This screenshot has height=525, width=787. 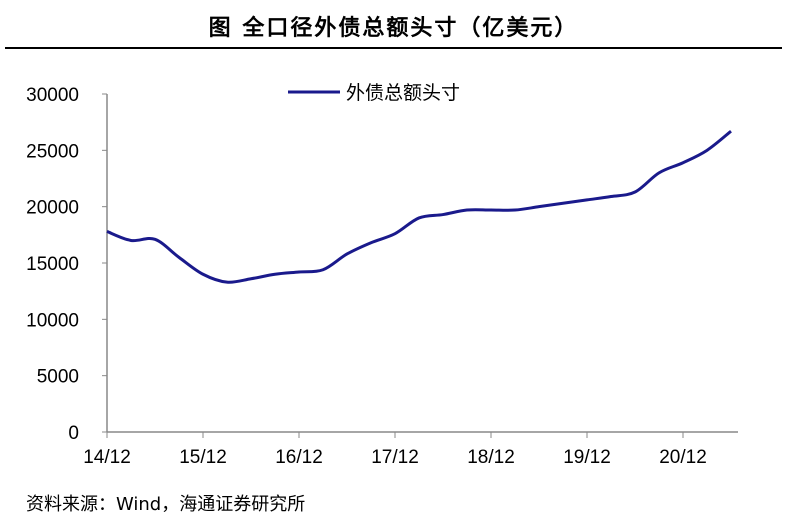 I want to click on y-tick-label: 0, so click(x=73, y=433).